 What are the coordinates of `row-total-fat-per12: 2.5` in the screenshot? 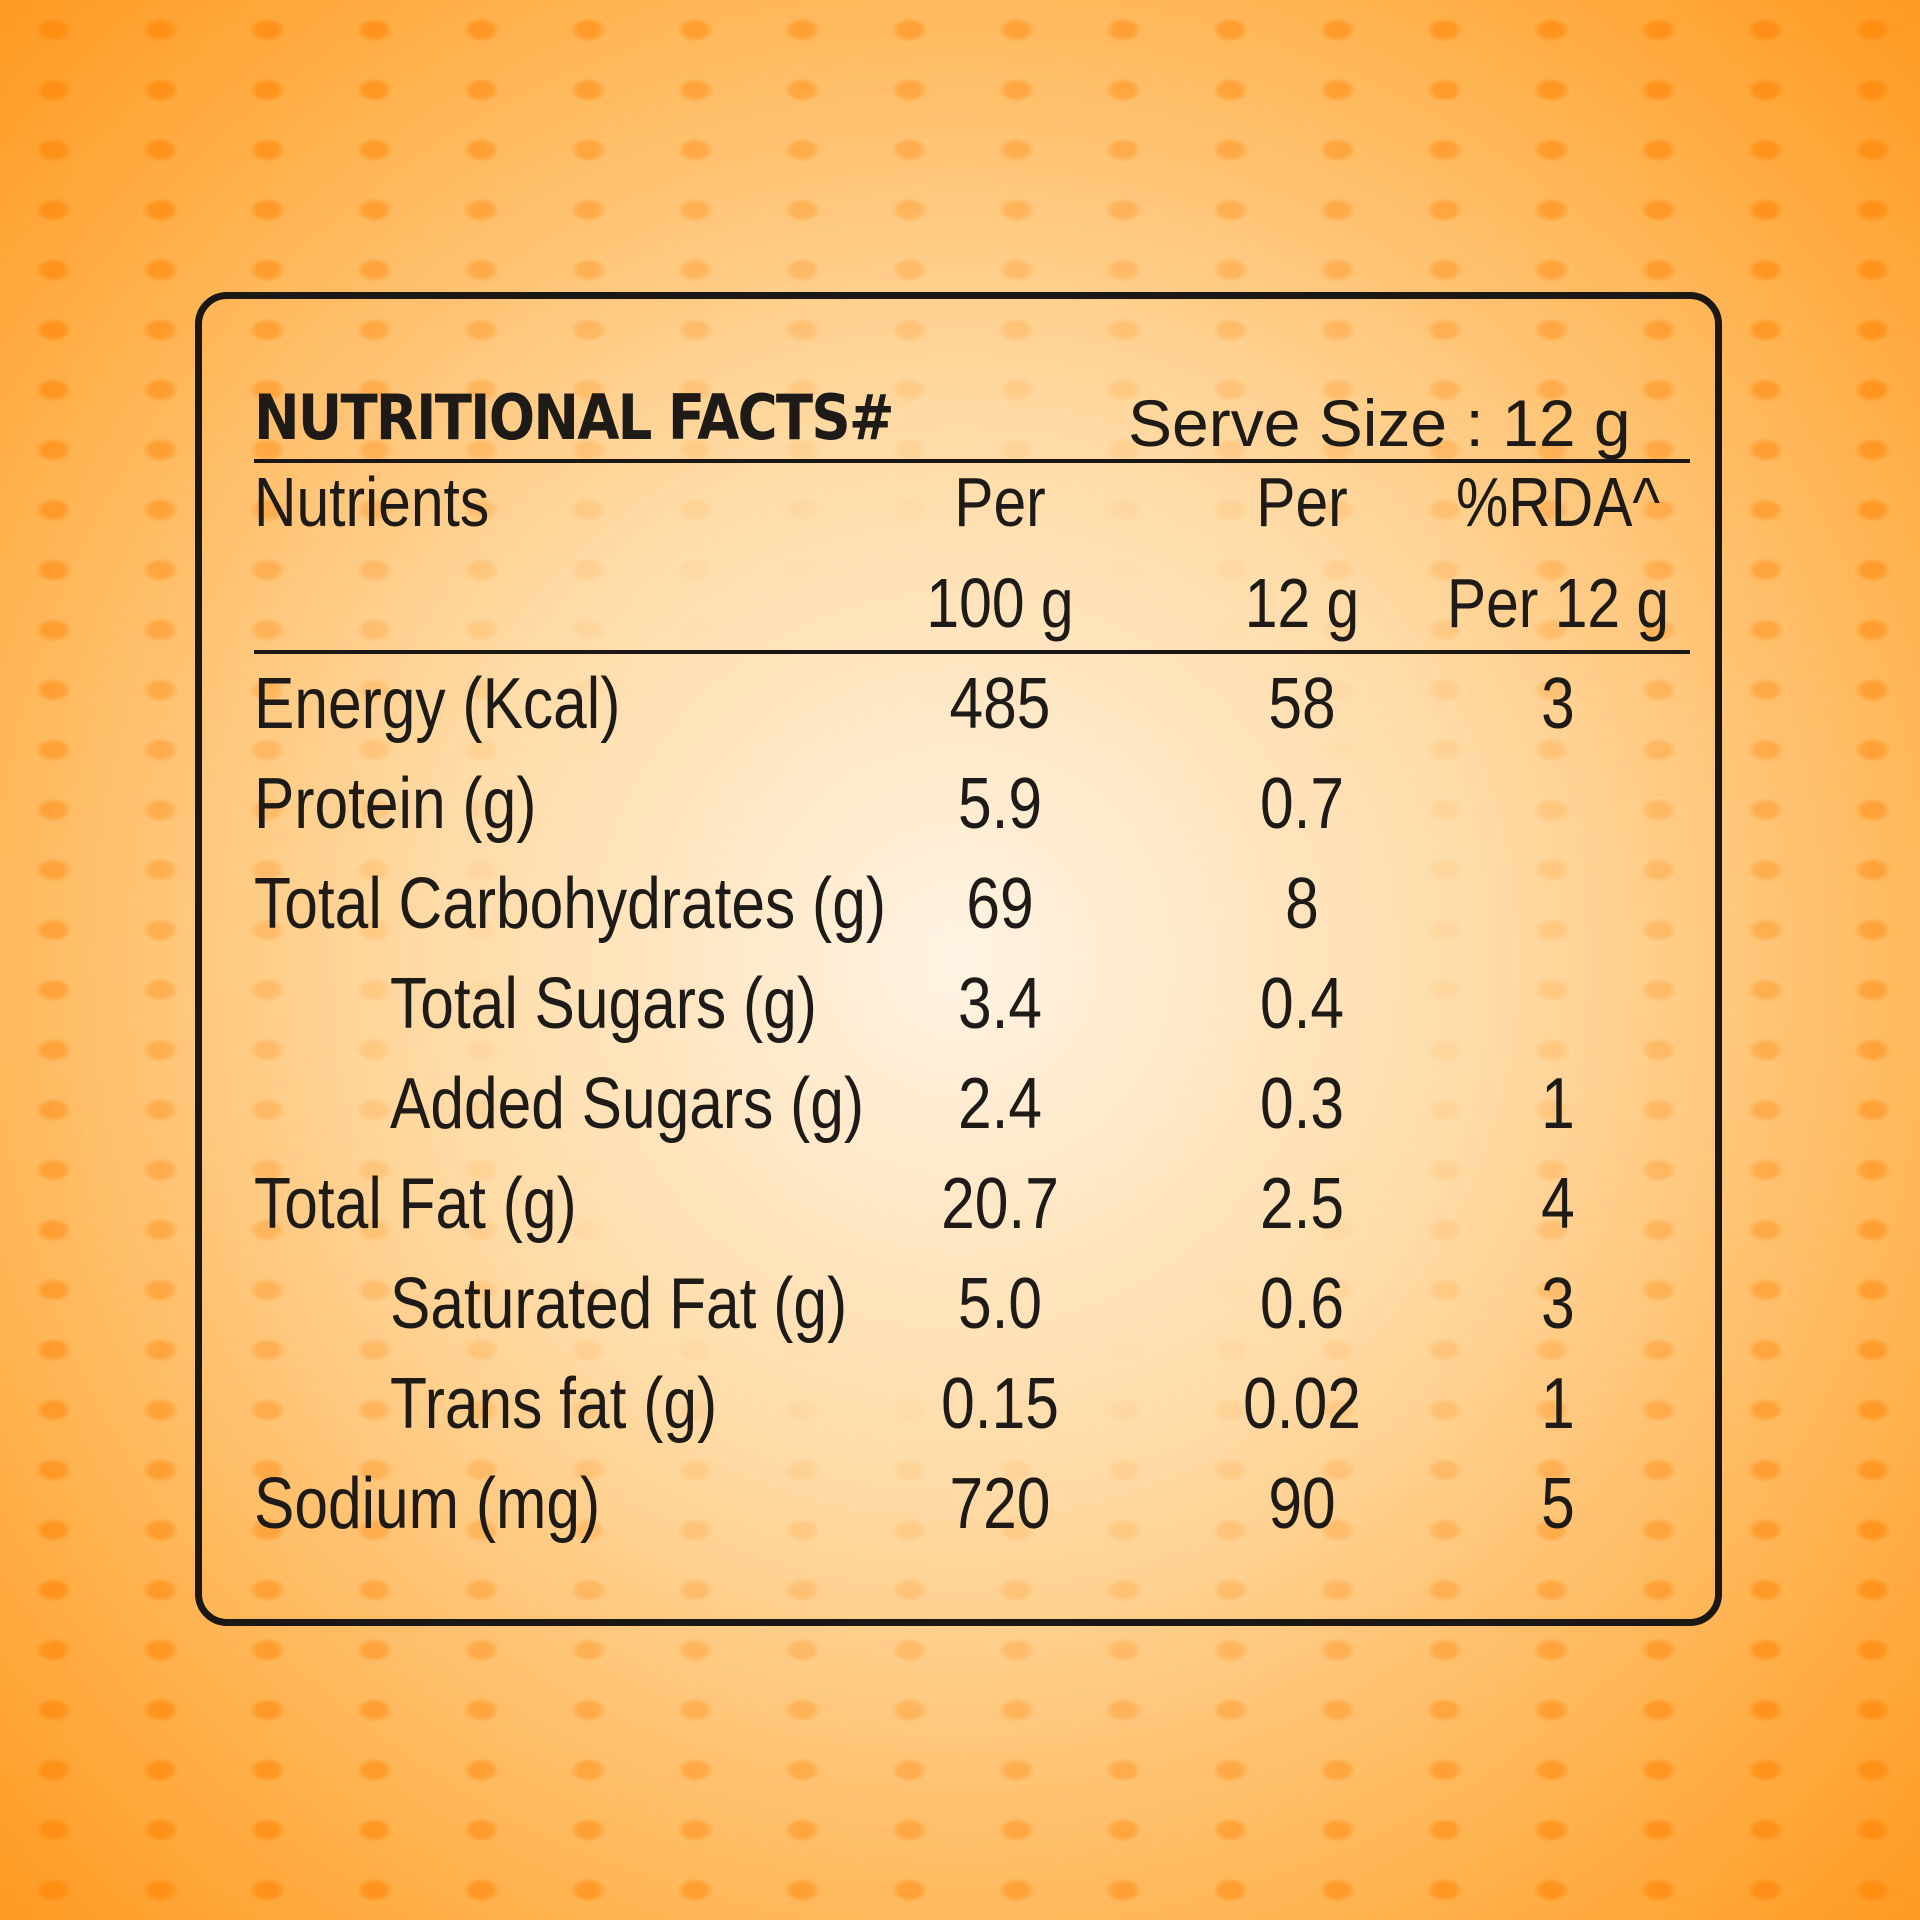 It's located at (1302, 1204).